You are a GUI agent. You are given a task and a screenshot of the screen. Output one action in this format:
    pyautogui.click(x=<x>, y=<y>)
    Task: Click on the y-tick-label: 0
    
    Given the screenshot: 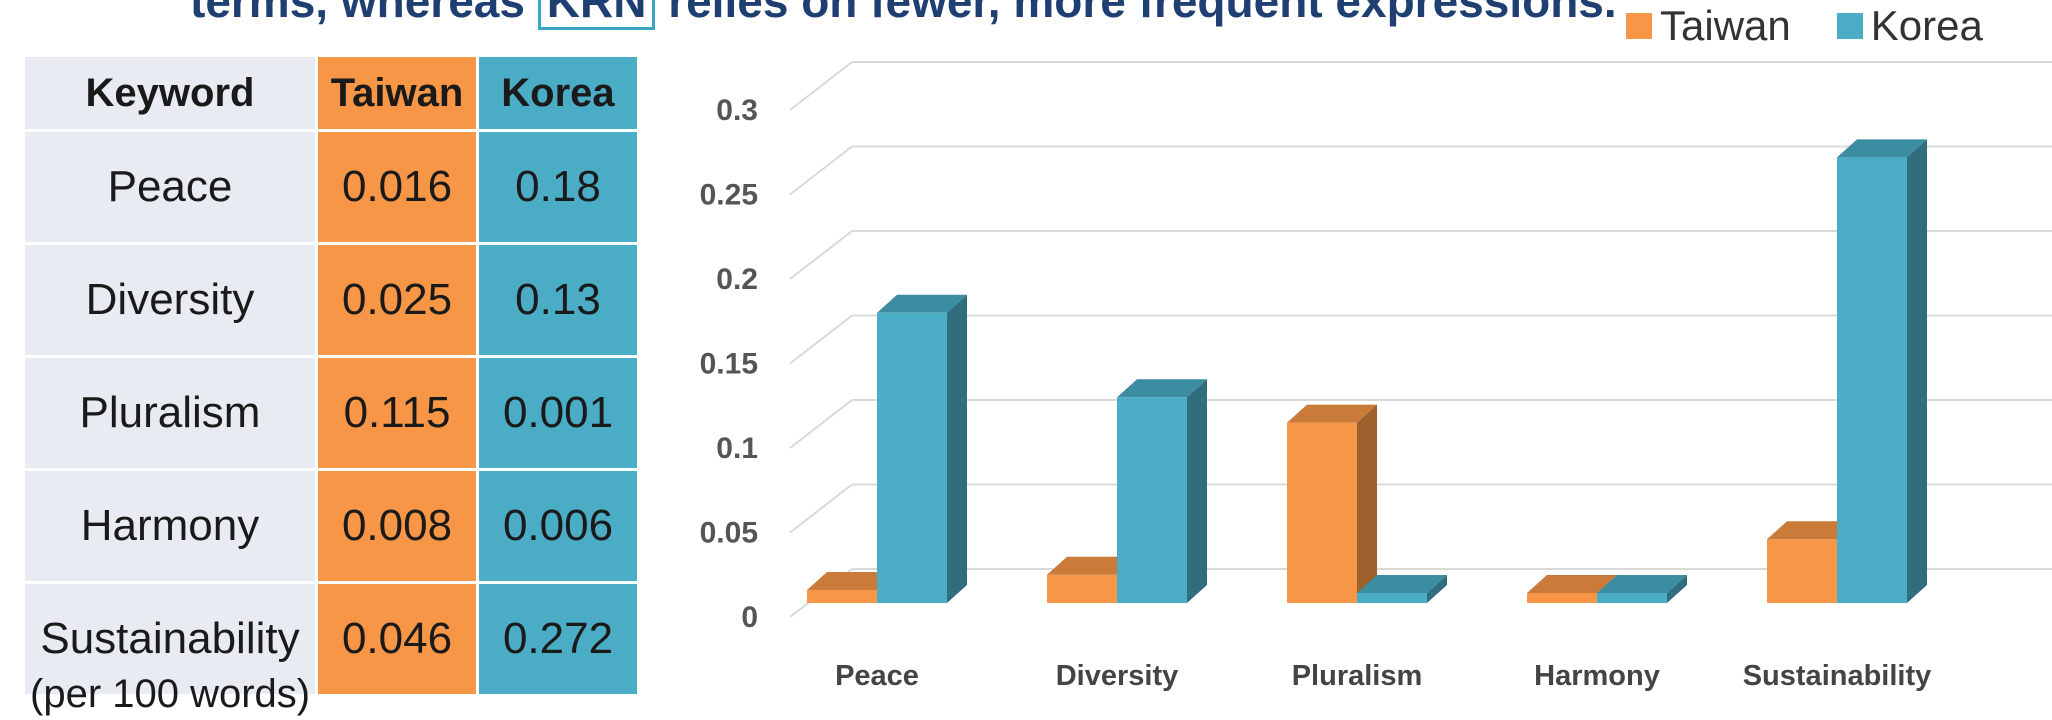 What is the action you would take?
    pyautogui.click(x=749, y=617)
    